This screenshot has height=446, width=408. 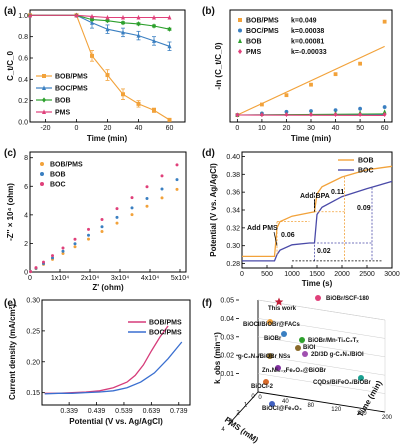 What do you see at coordinates (253, 397) in the screenshot?
I see `panel-f-pmstick: 0` at bounding box center [253, 397].